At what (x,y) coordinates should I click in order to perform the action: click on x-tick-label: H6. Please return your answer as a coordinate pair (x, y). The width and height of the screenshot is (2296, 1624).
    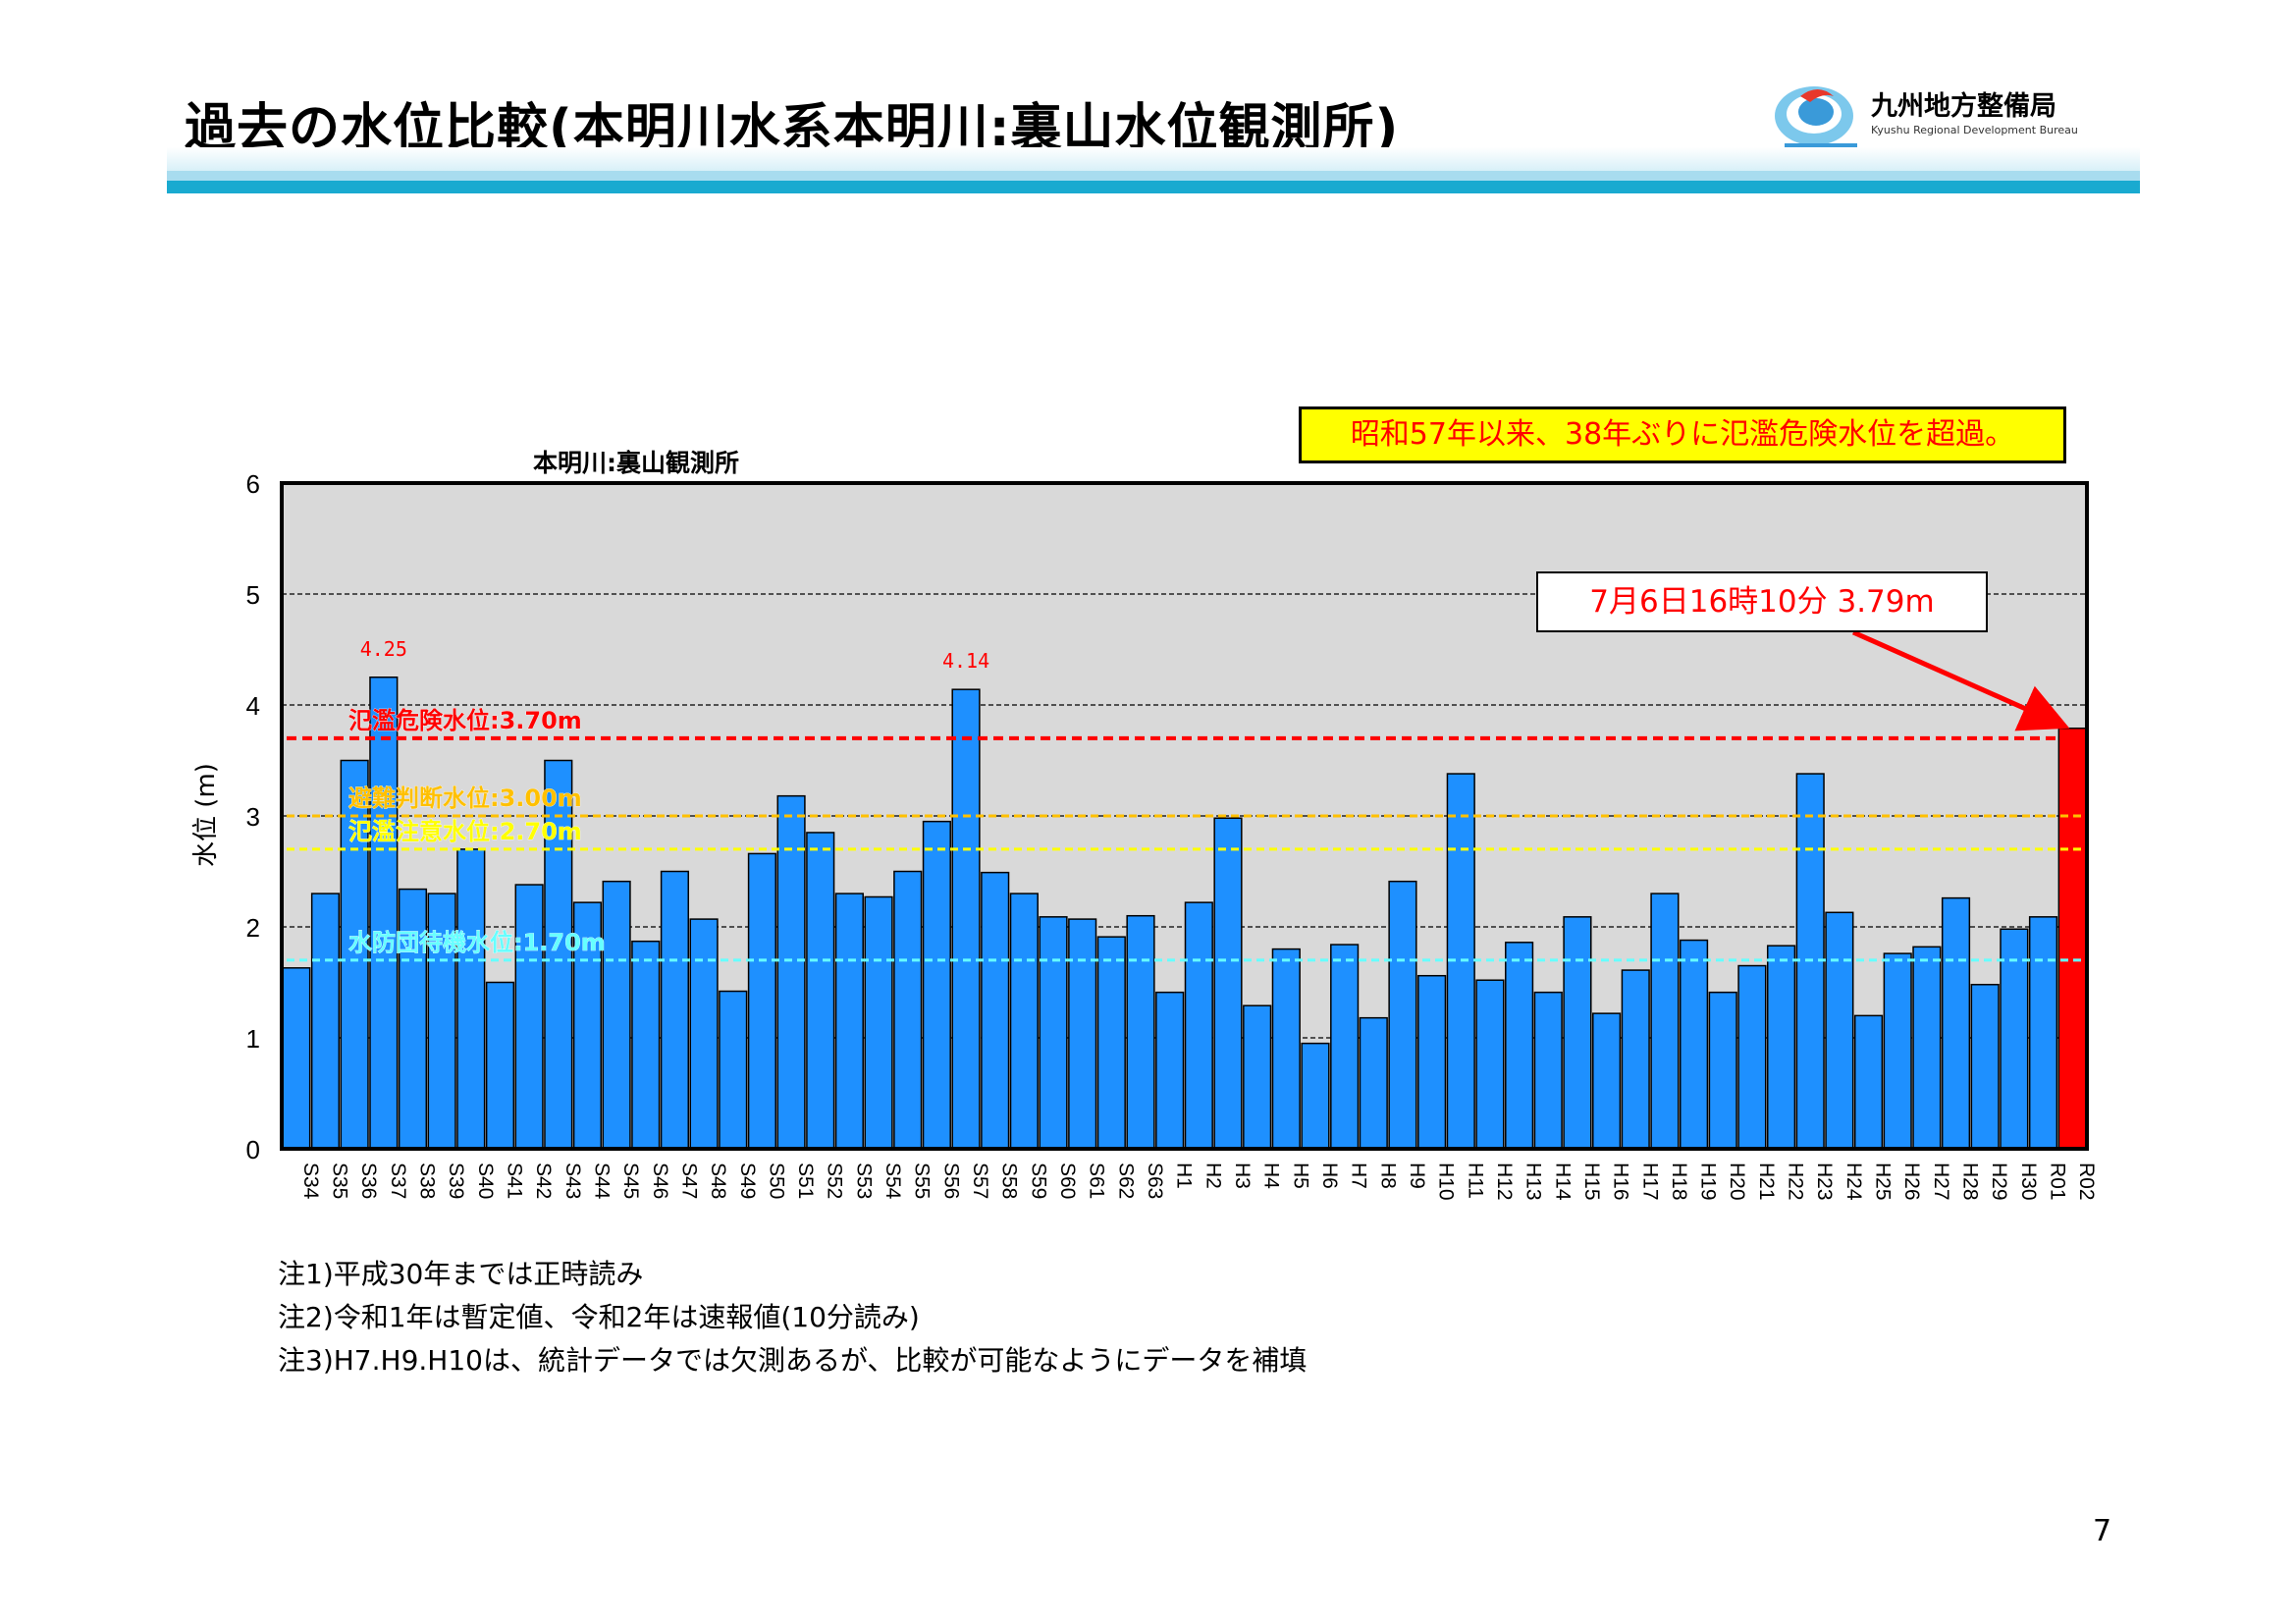
    Looking at the image, I should click on (1330, 1176).